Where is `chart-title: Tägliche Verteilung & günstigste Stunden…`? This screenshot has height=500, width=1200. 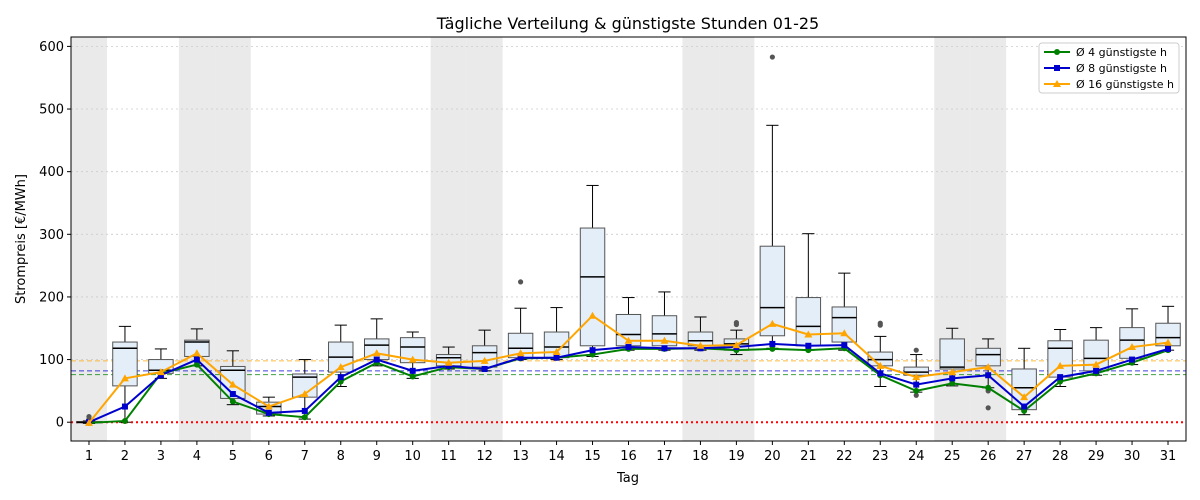 chart-title: Tägliche Verteilung & günstigste Stunden… is located at coordinates (627, 23).